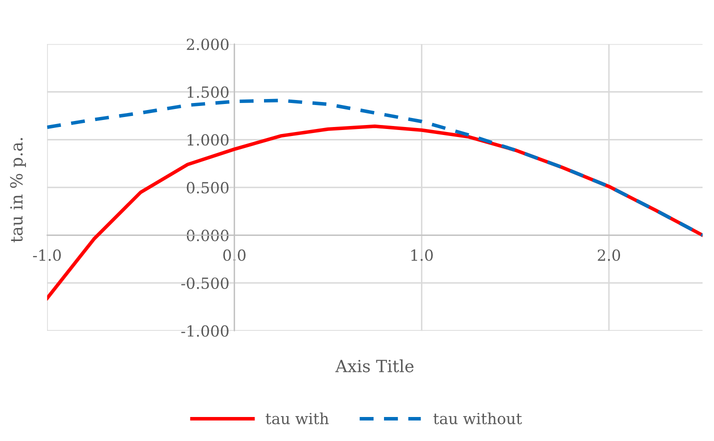 The height and width of the screenshot is (441, 714). Describe the element at coordinates (207, 236) in the screenshot. I see `y-tick-label: 0.000` at that location.